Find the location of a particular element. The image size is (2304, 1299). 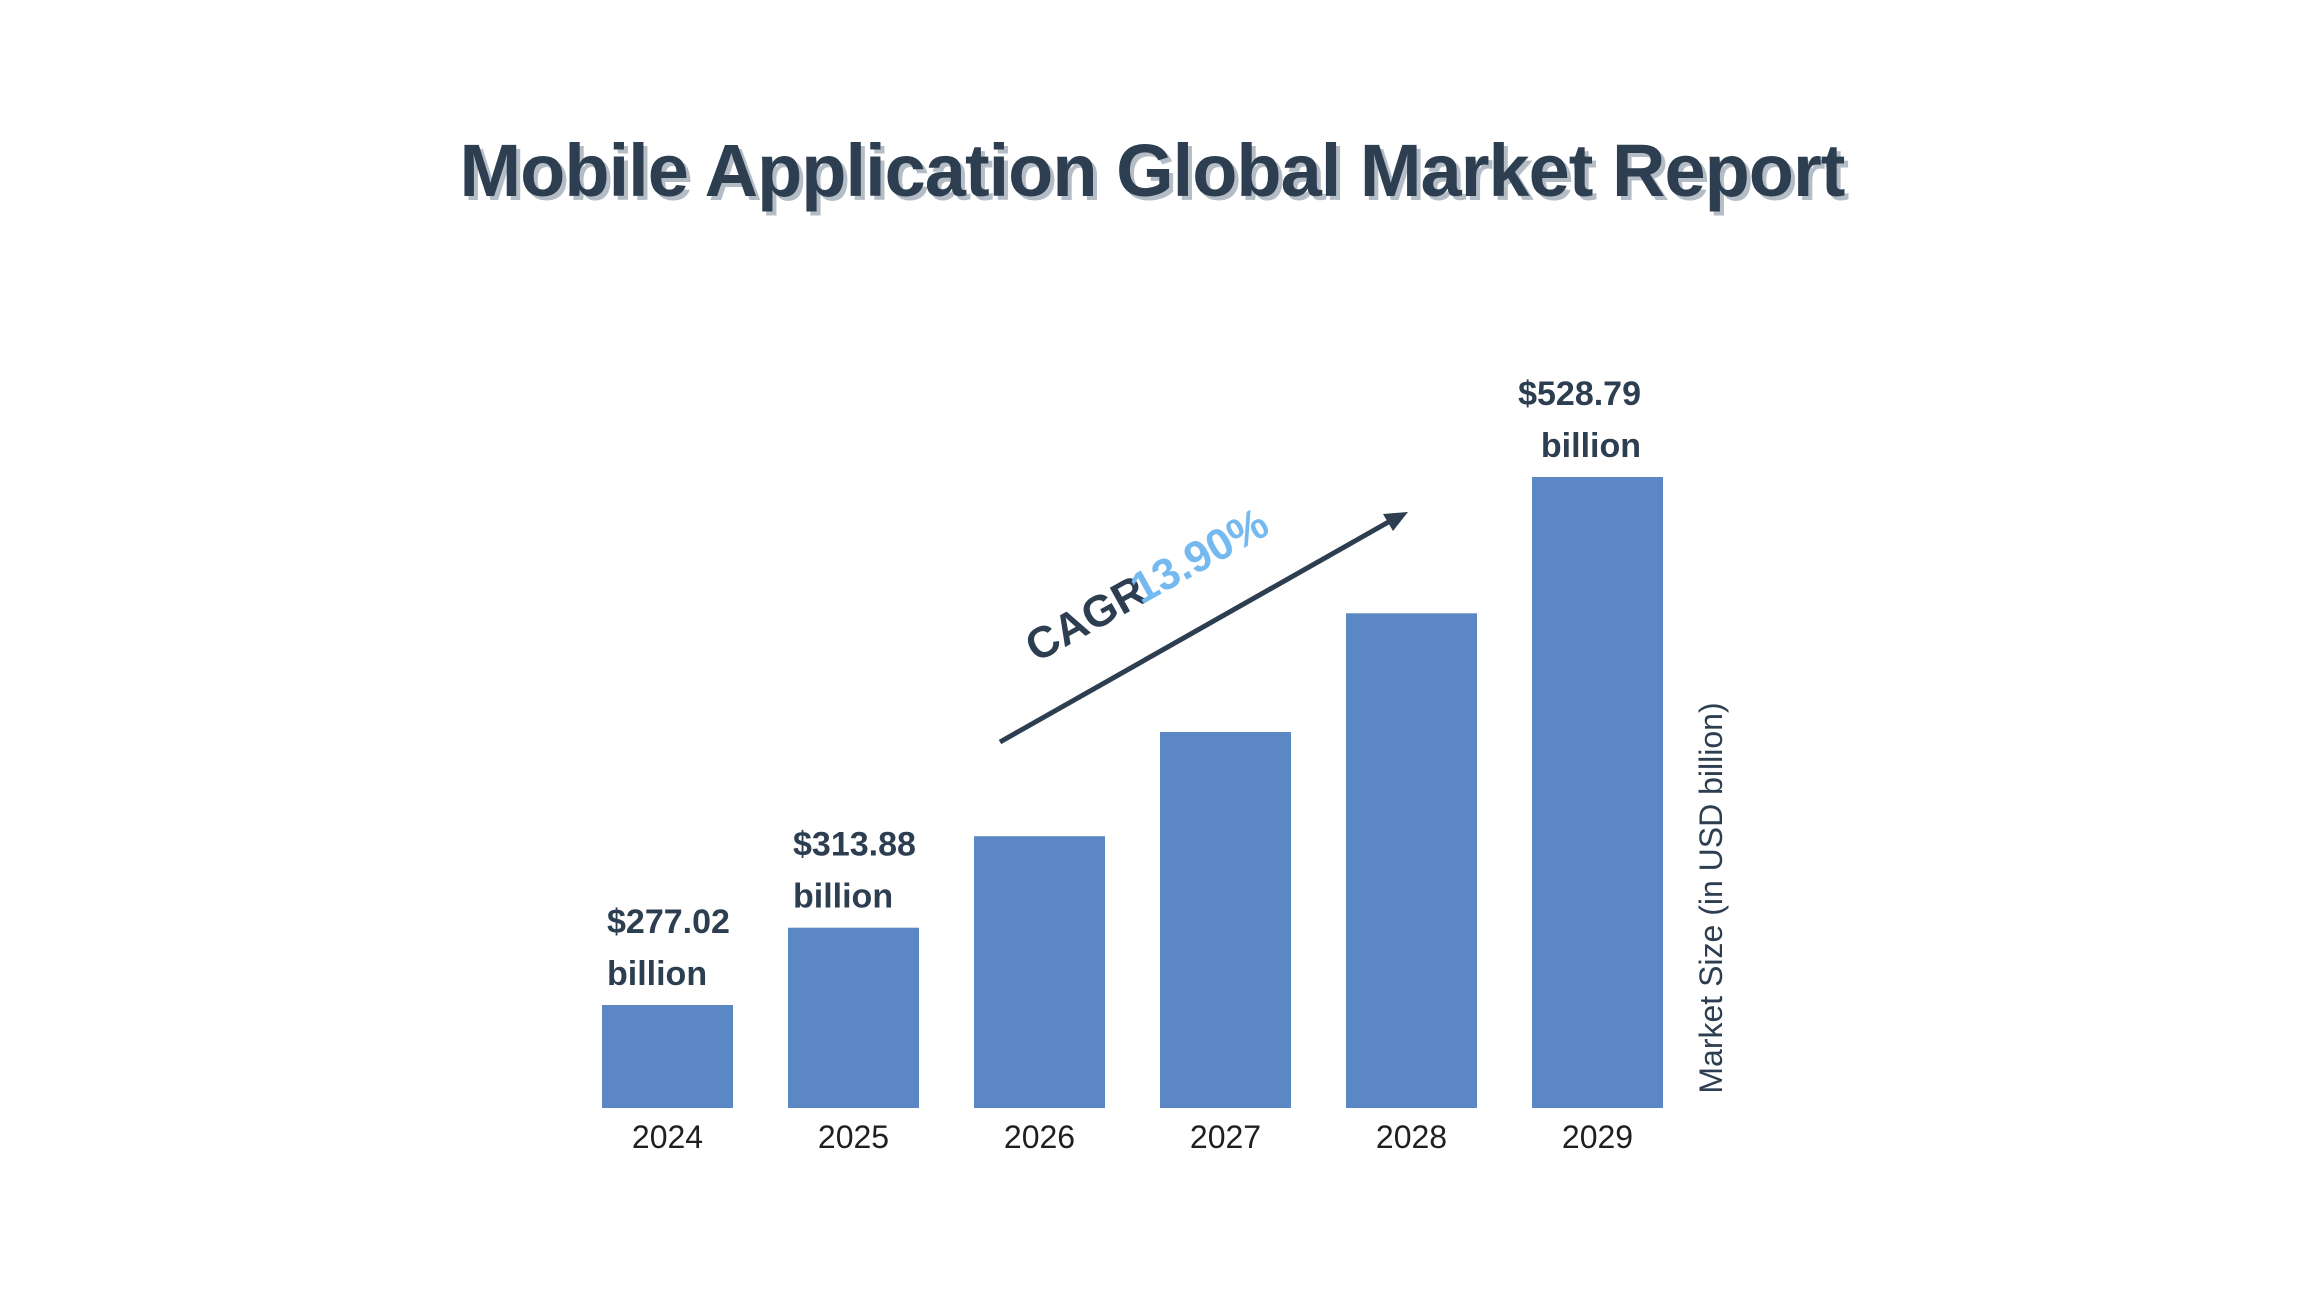

x-tick-label: 2029 is located at coordinates (1597, 1137).